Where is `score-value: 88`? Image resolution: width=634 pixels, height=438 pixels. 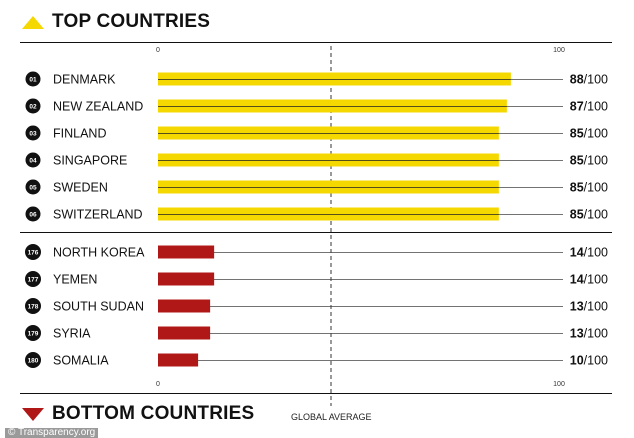
score-value: 88 is located at coordinates (577, 80).